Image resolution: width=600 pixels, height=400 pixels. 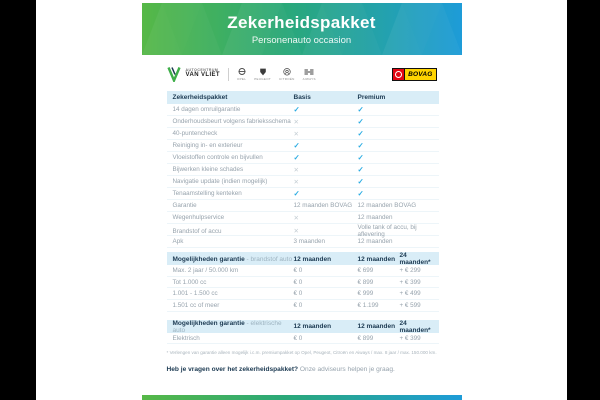 I want to click on row-label: Max. 2 jaar / 50.000 km, so click(x=205, y=270).